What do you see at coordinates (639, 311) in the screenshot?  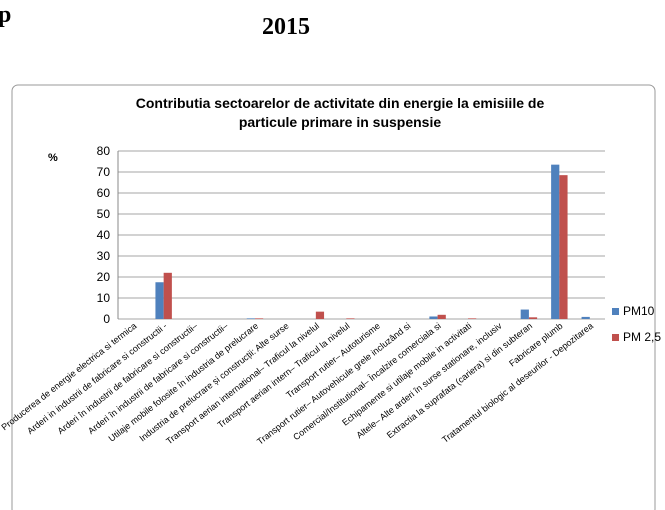 I see `legend-label: PM10` at bounding box center [639, 311].